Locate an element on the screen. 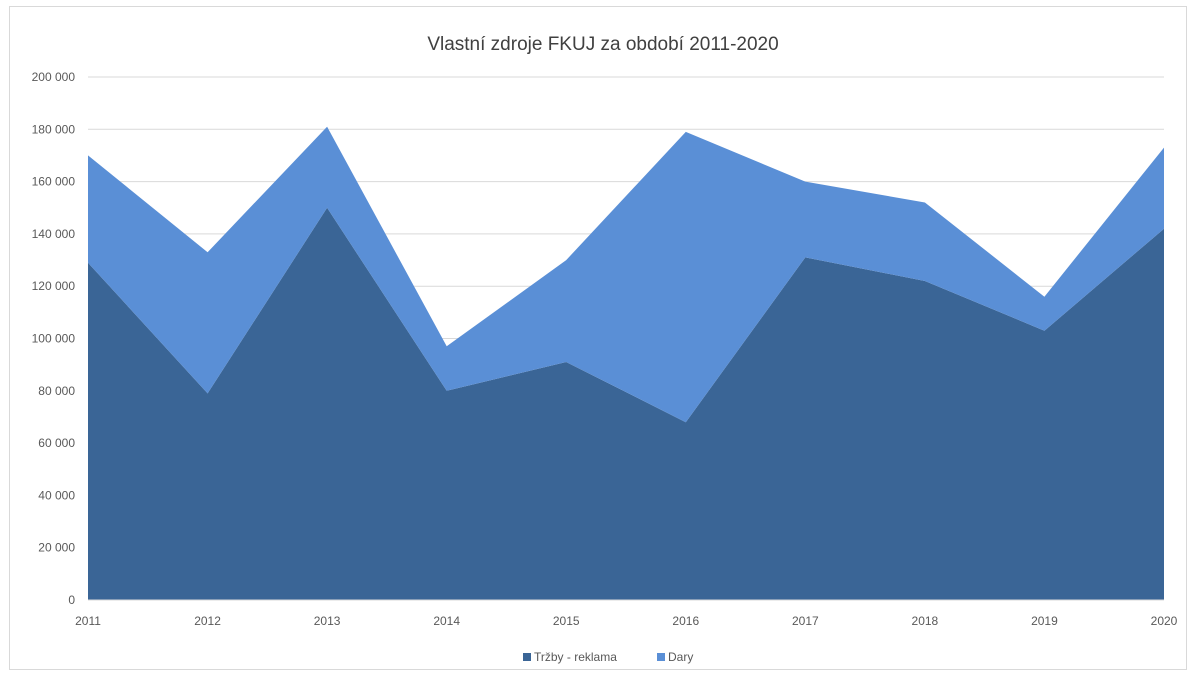 Image resolution: width=1193 pixels, height=677 pixels. y-tick-label: 20 000 is located at coordinates (56, 548).